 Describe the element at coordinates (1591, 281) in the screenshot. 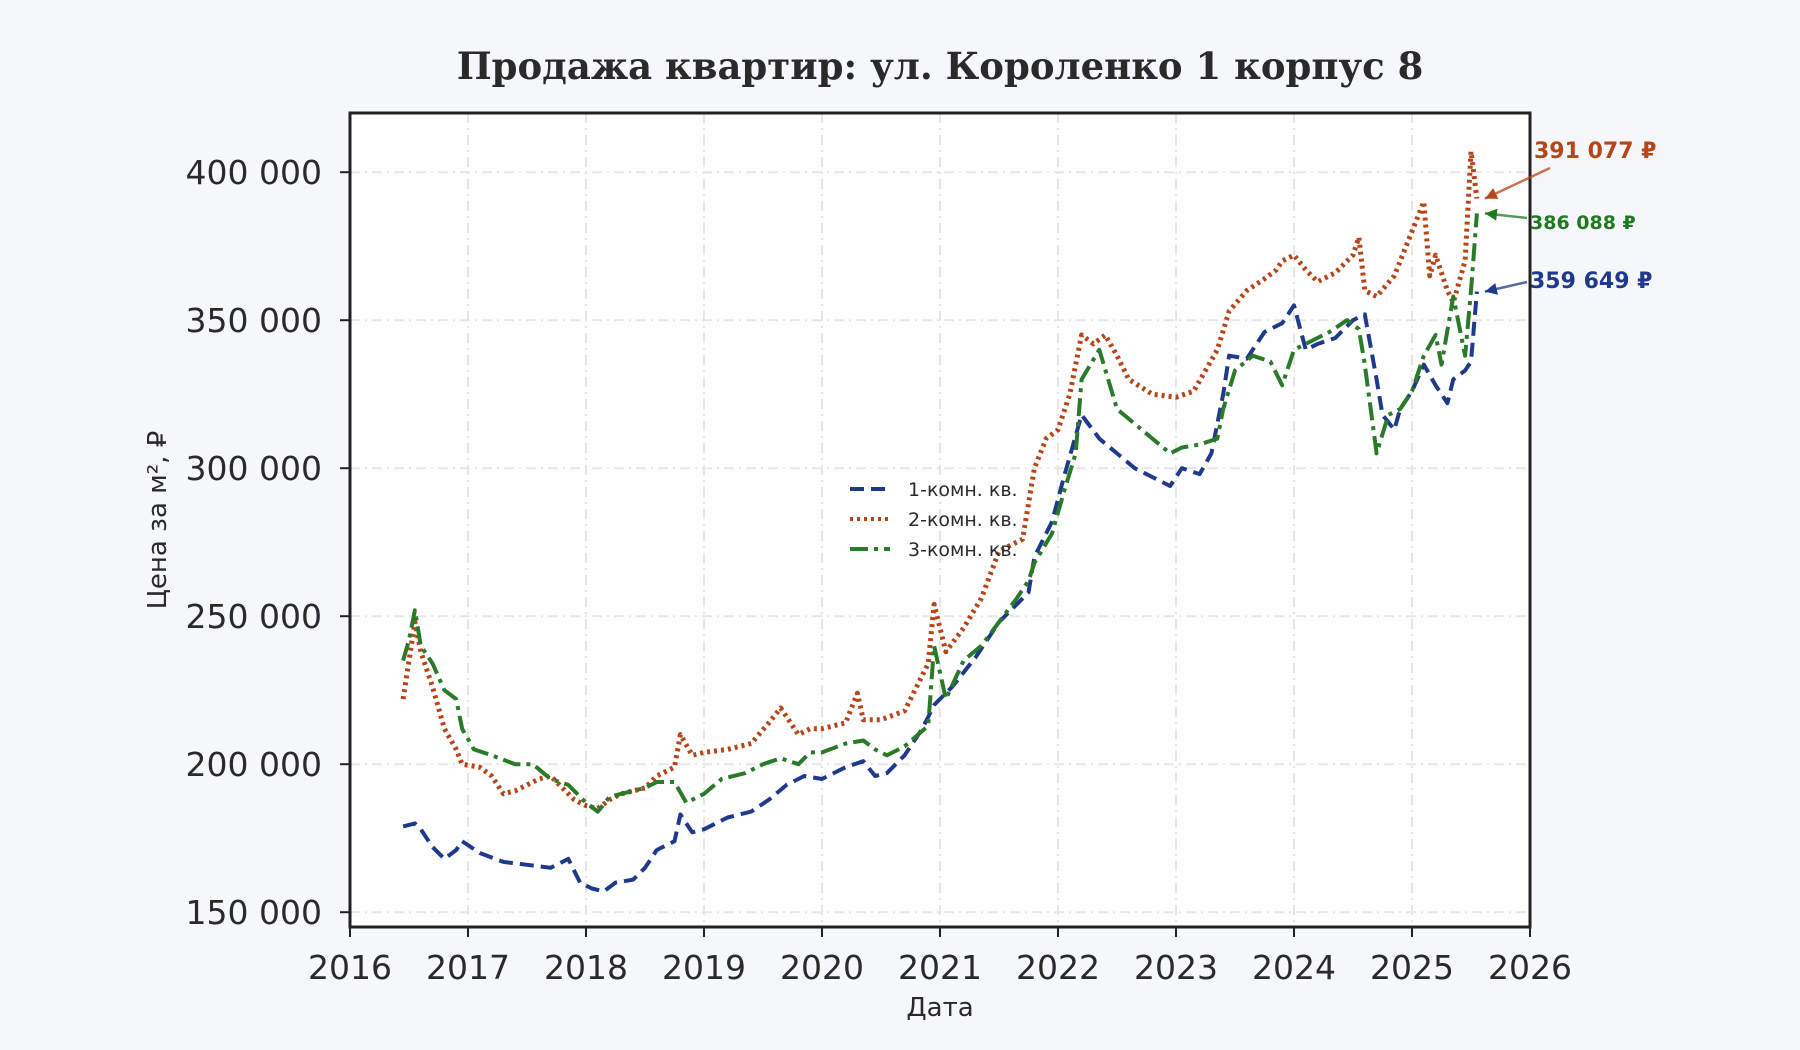

I see `annotation-label: 359 649 ₽` at that location.